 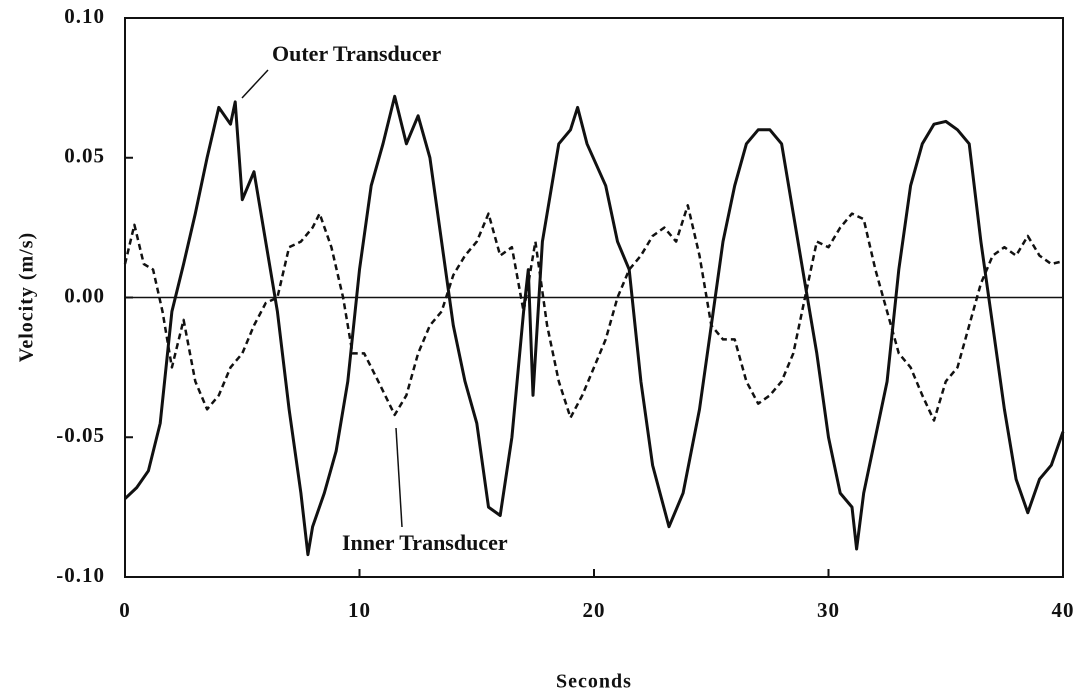 What do you see at coordinates (359, 610) in the screenshot?
I see `x-tick-label: 10` at bounding box center [359, 610].